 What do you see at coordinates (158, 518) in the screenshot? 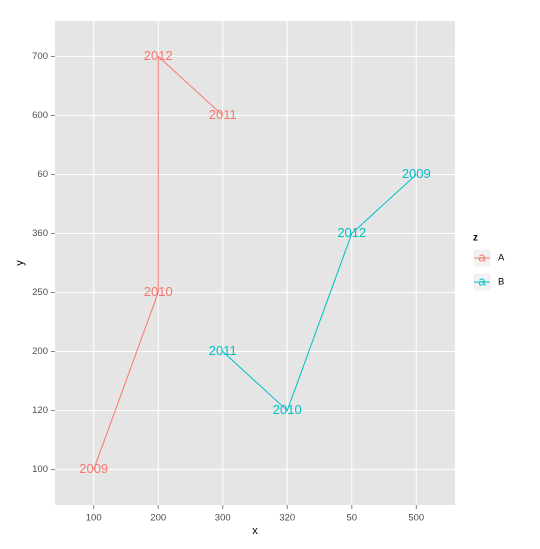
I see `x-tick-label: 200` at bounding box center [158, 518].